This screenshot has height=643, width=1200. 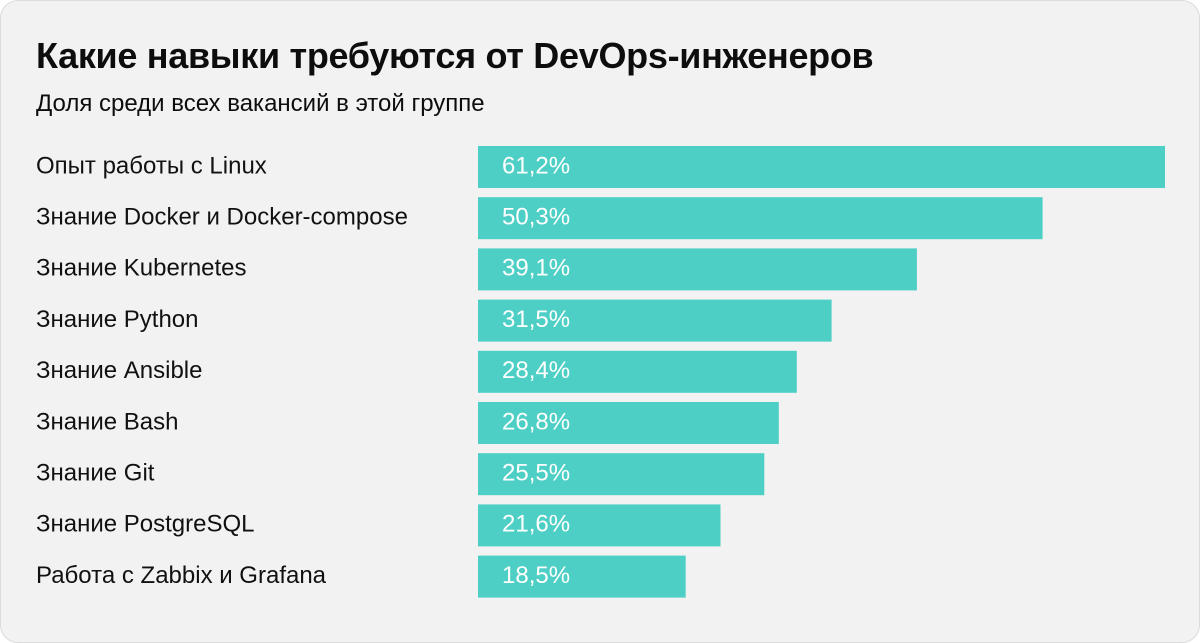 I want to click on chart-subtitle: Доля среди всех вакансий в этой группе, so click(x=260, y=103).